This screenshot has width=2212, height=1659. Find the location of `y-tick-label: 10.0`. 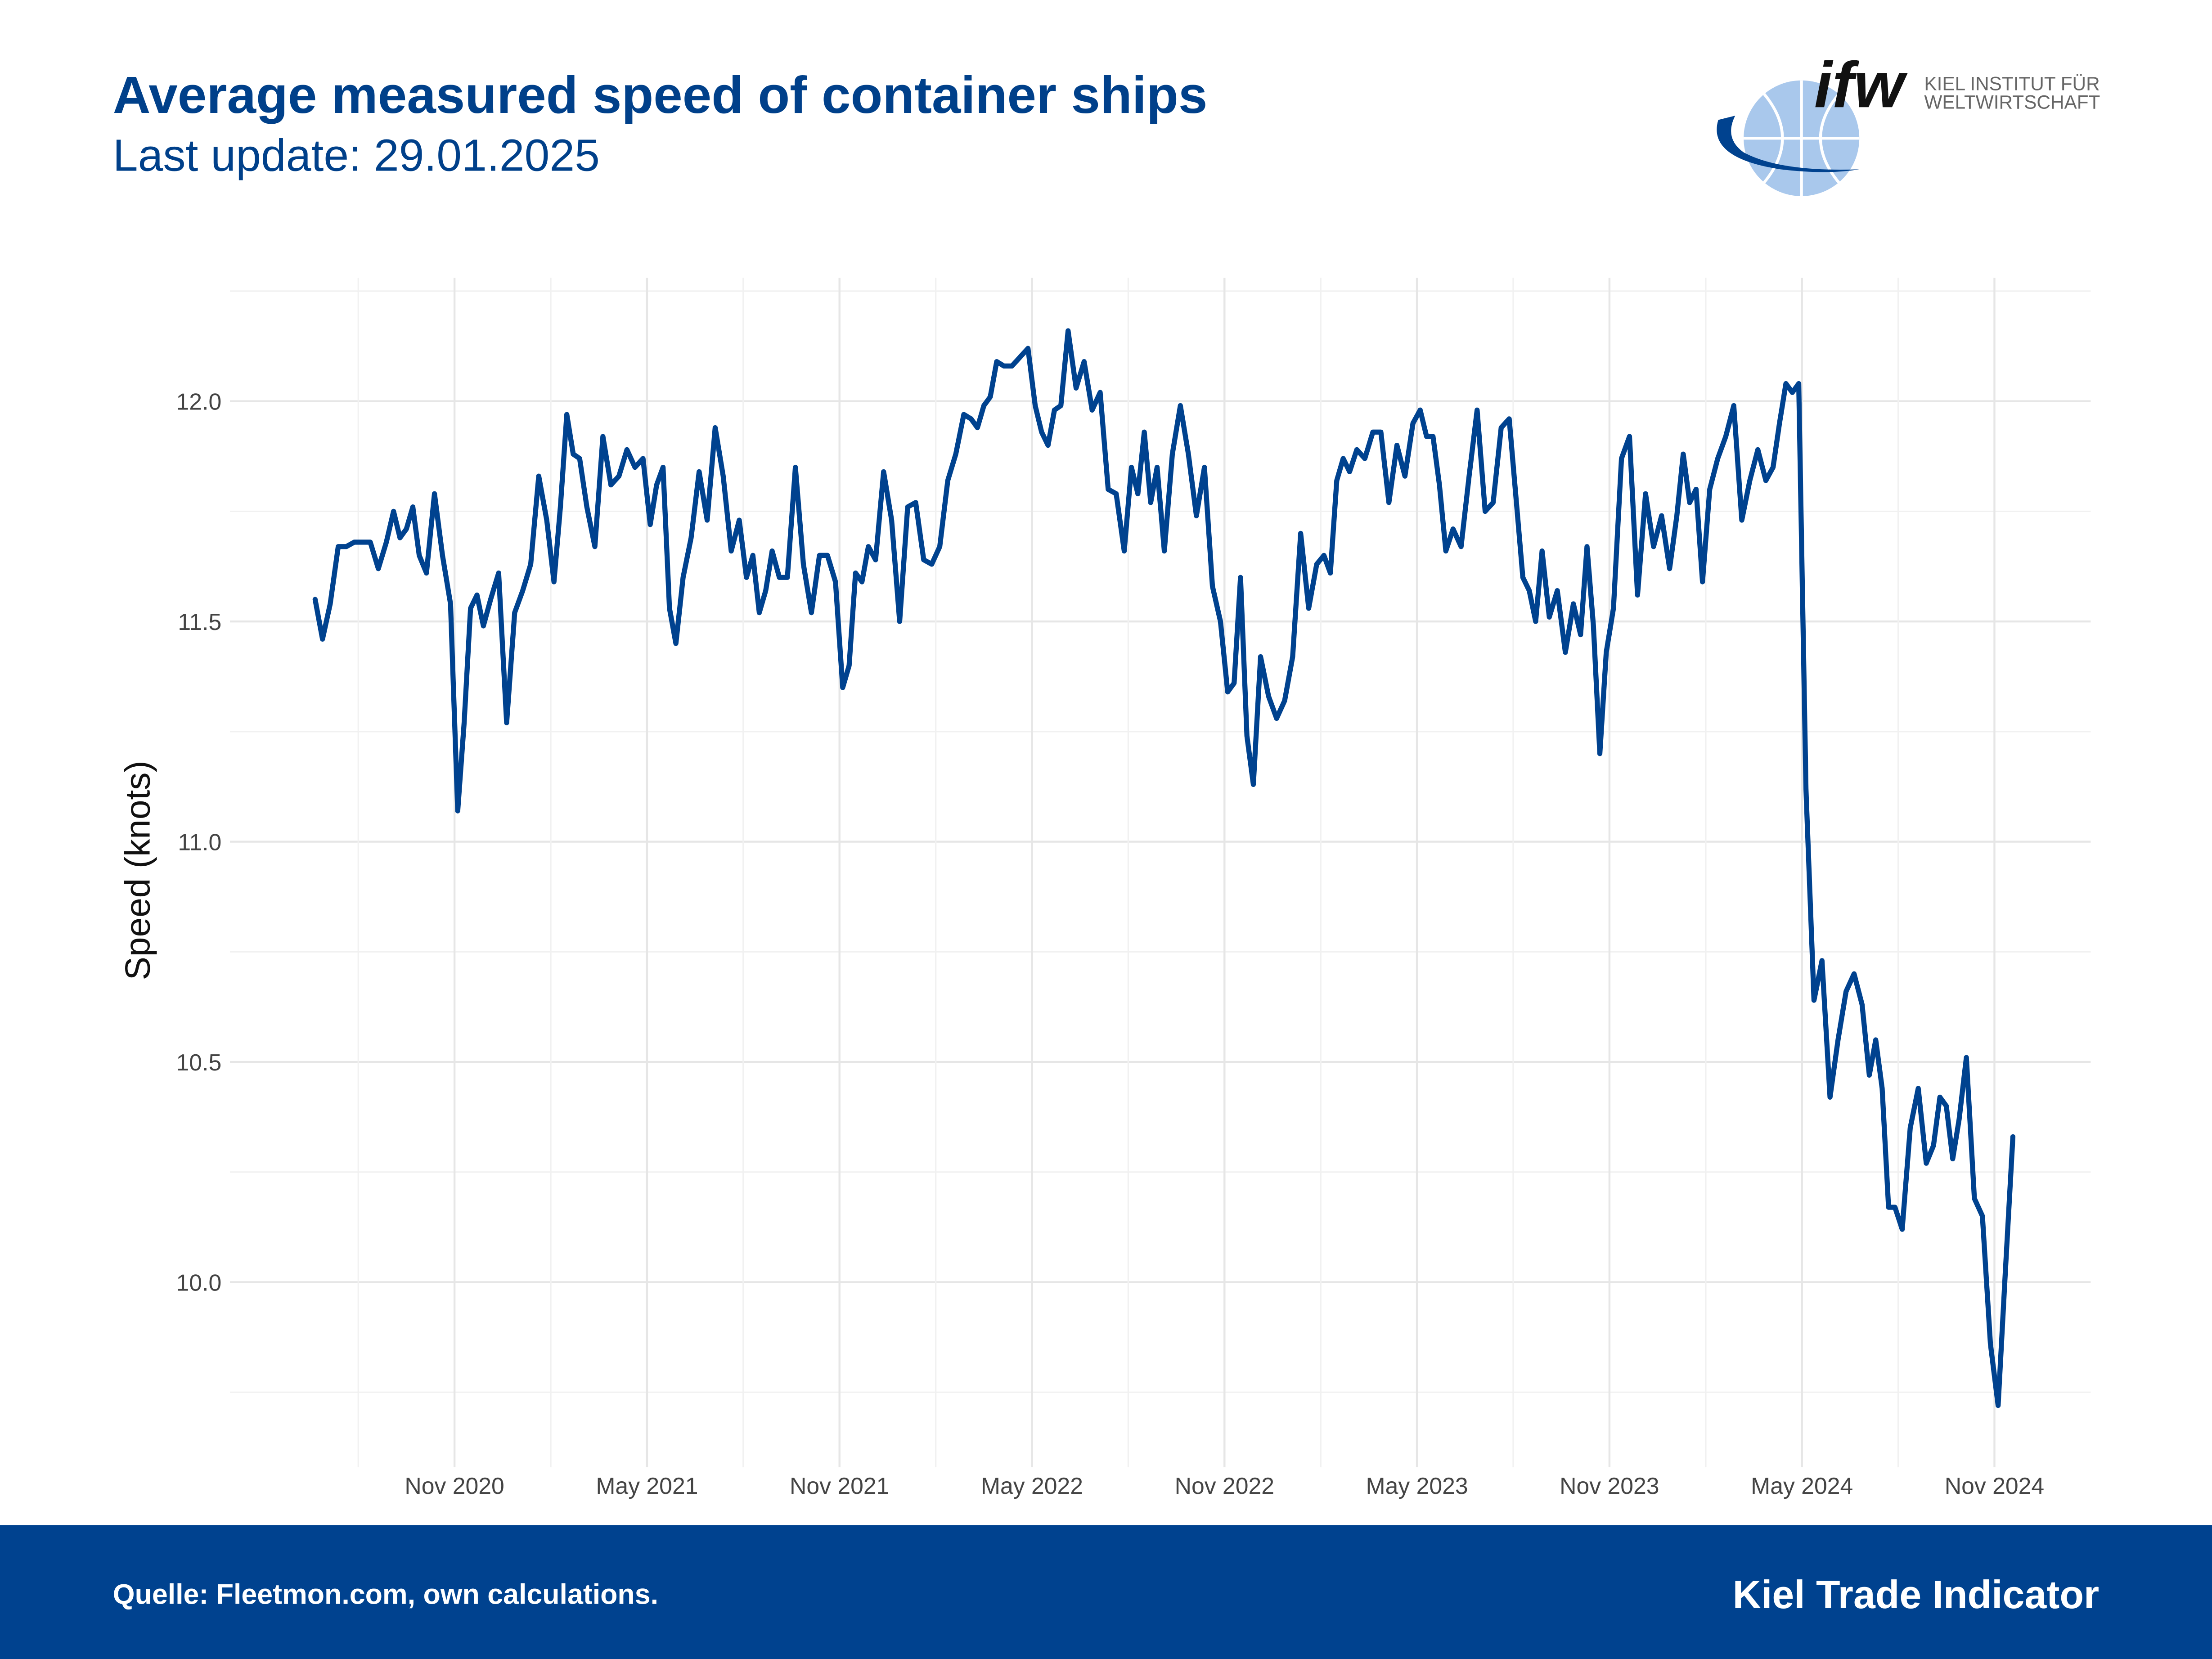

y-tick-label: 10.0 is located at coordinates (199, 1282).